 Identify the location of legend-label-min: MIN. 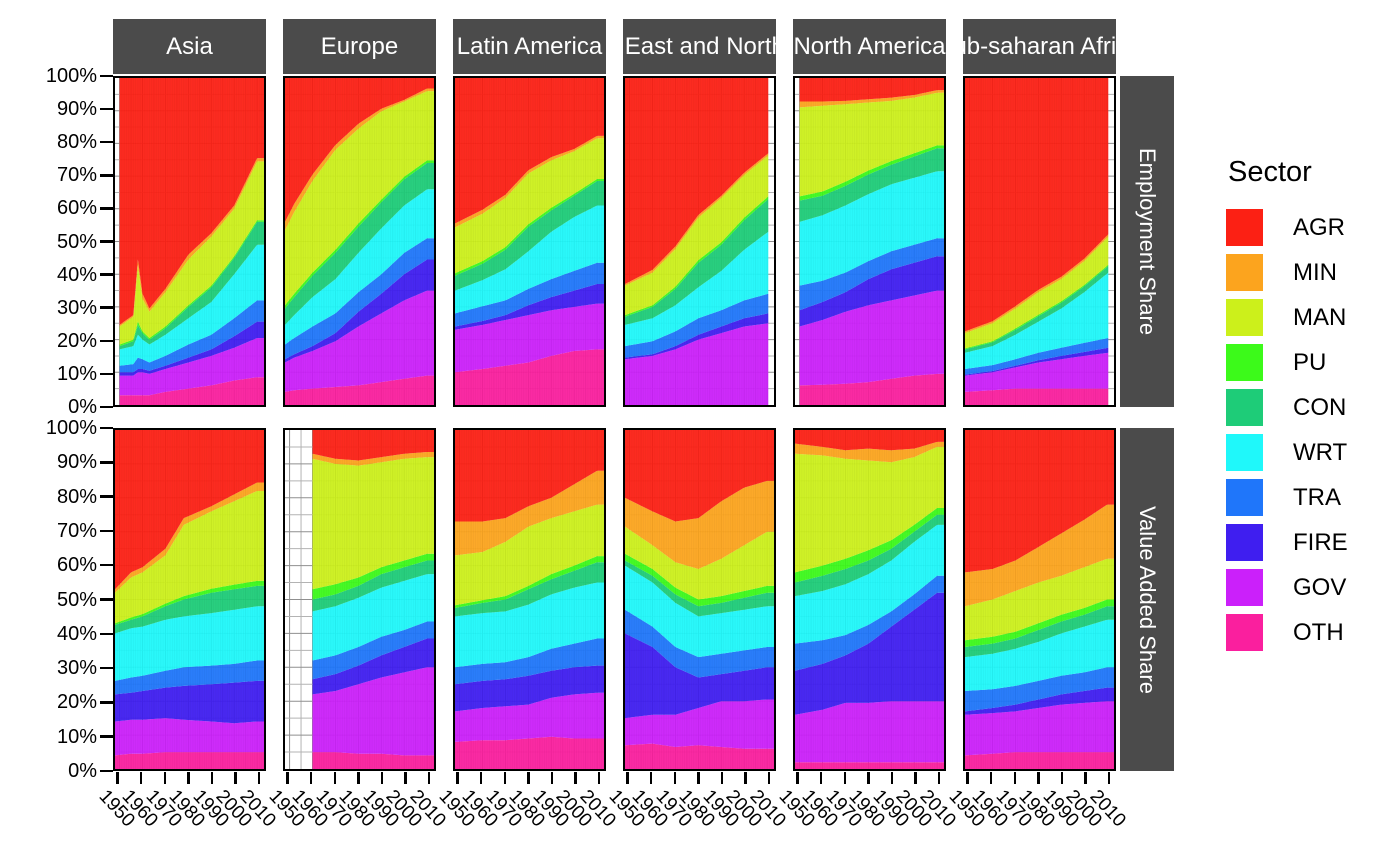
(1315, 272).